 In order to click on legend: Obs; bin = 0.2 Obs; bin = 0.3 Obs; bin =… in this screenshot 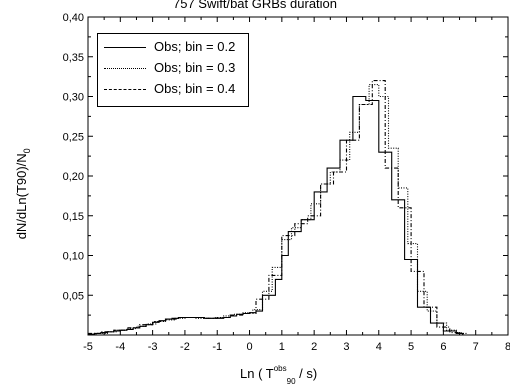, I will do `click(173, 70)`.